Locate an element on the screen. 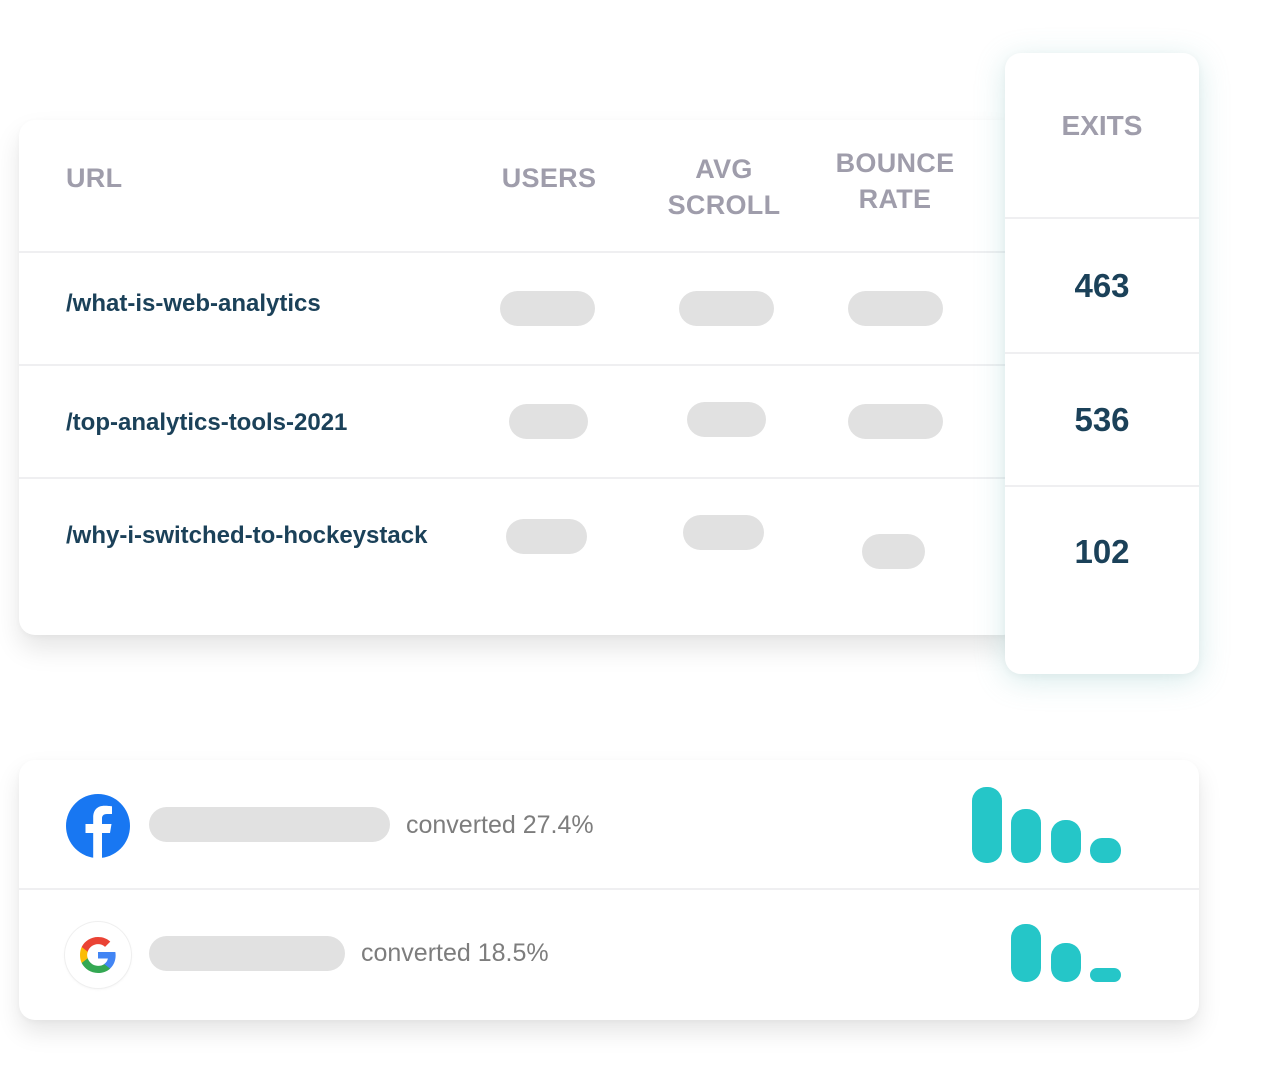 The height and width of the screenshot is (1068, 1280). exits-header-divider is located at coordinates (1102, 218).